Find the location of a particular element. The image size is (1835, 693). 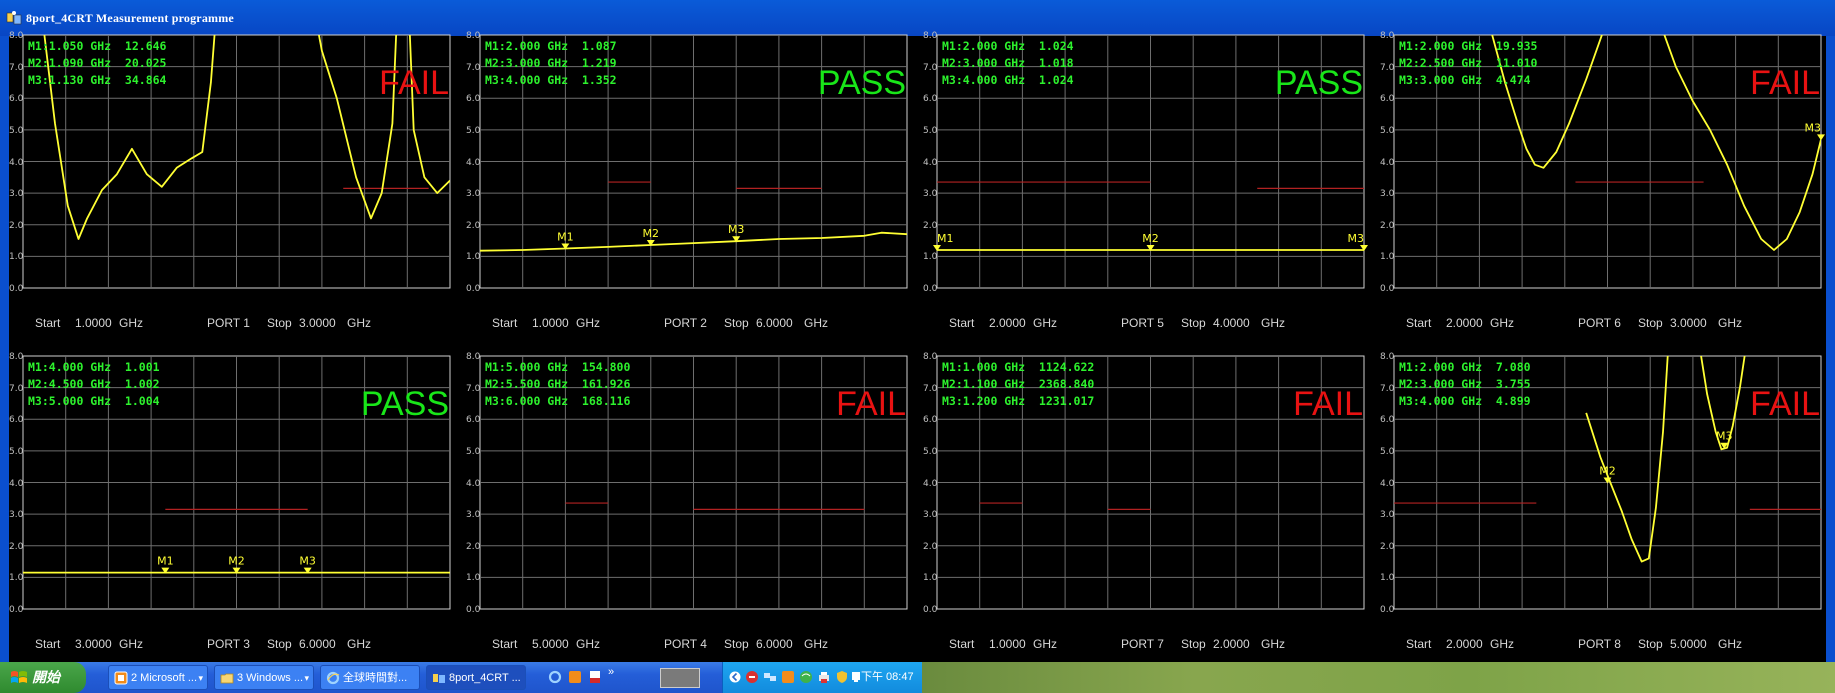

internet-explorer-icon is located at coordinates (555, 677).